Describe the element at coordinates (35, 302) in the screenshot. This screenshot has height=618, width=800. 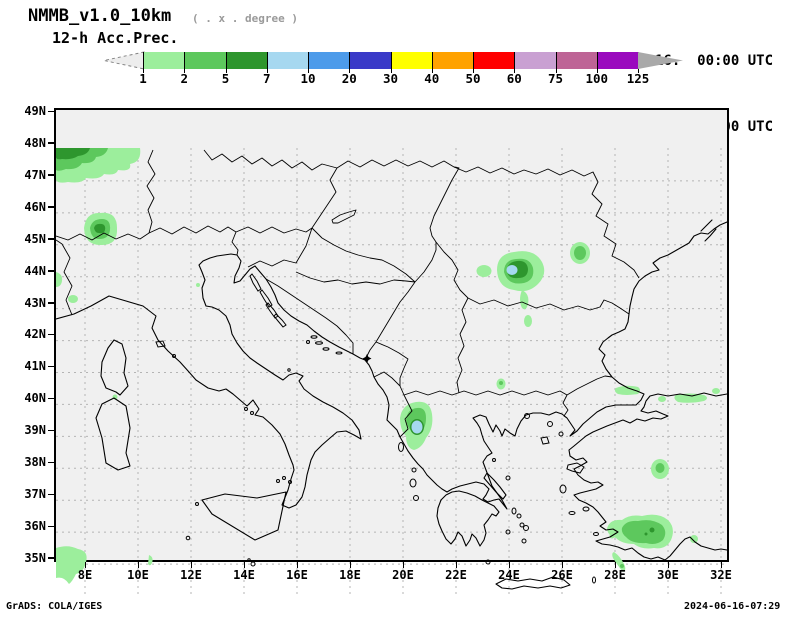
I see `lat-axis-label: 43N` at that location.